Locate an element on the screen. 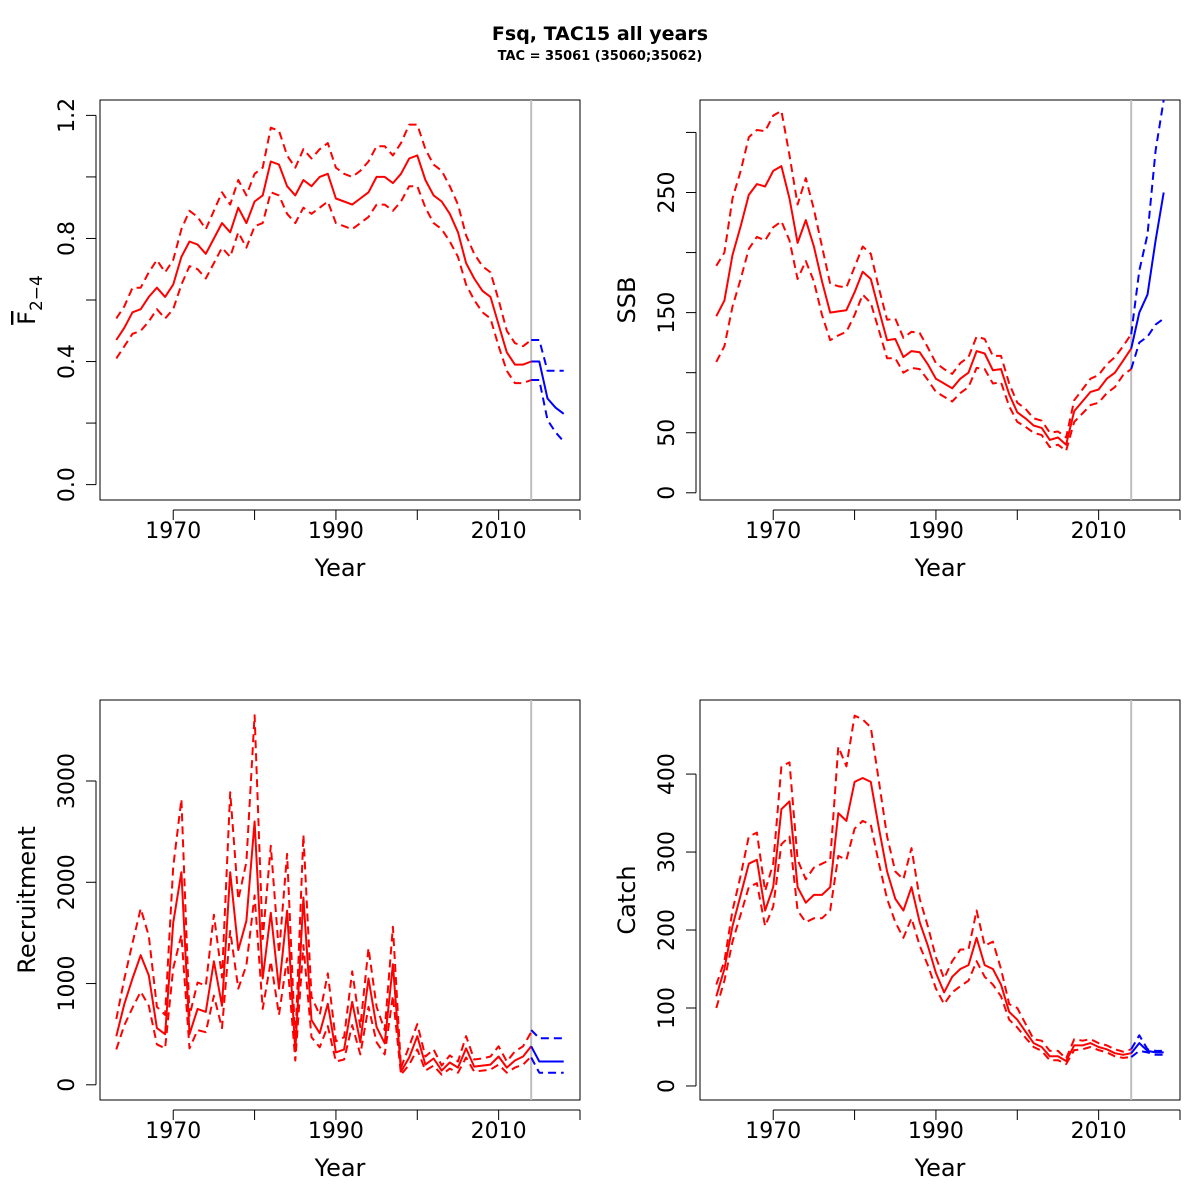  y-axis: 0.0 0.4 0.8 1.2 F2−4 is located at coordinates (55, 300).